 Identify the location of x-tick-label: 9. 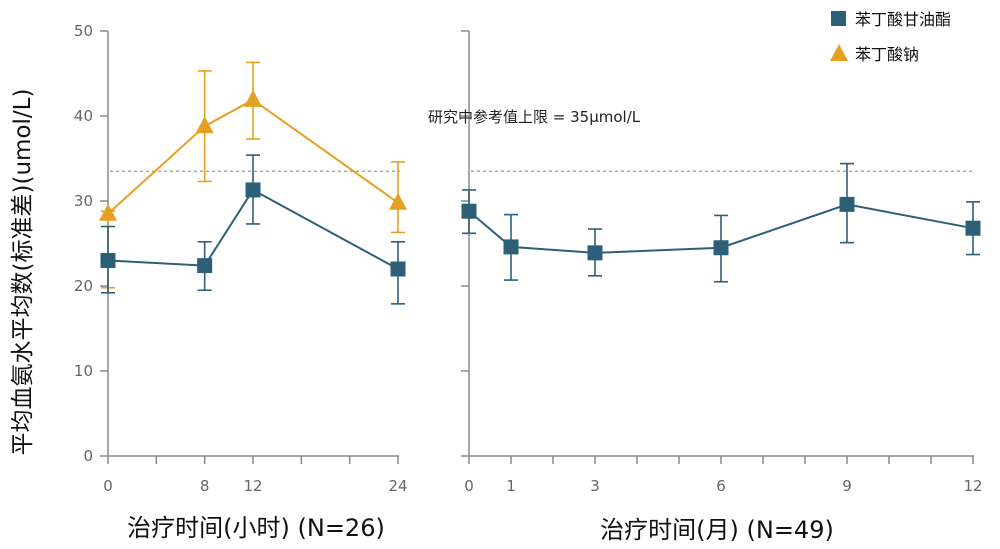
(847, 486).